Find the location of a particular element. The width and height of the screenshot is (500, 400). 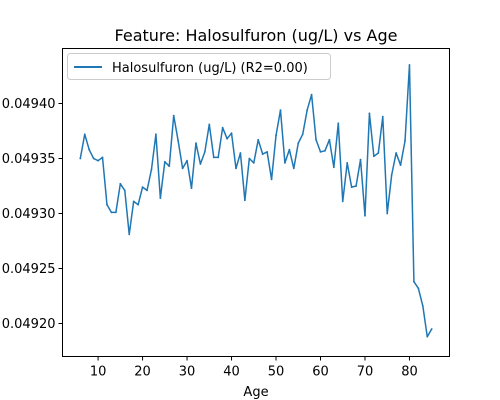

legend: Halosulfuron (ug/L) (R2=0.00) is located at coordinates (199, 66).